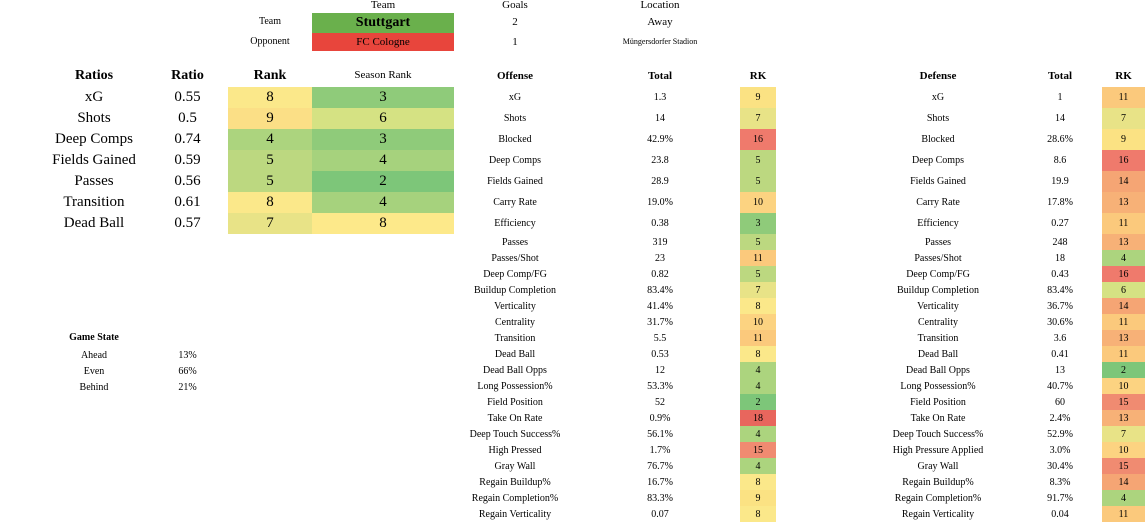 This screenshot has height=525, width=1145. I want to click on offense-row-total: 1.7%, so click(660, 450).